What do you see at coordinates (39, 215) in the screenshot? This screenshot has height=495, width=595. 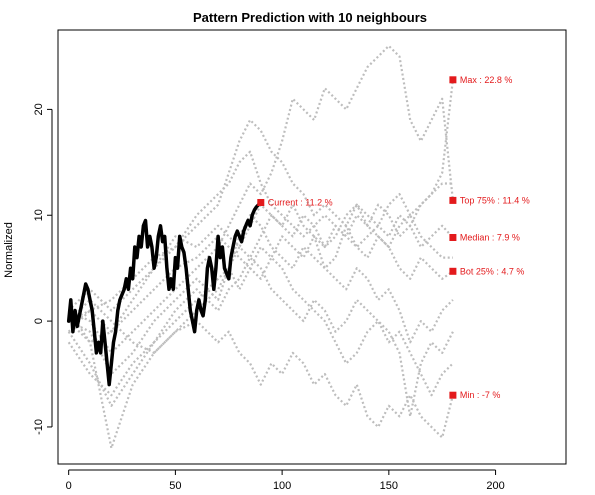 I see `y-tick-label-10: 10` at bounding box center [39, 215].